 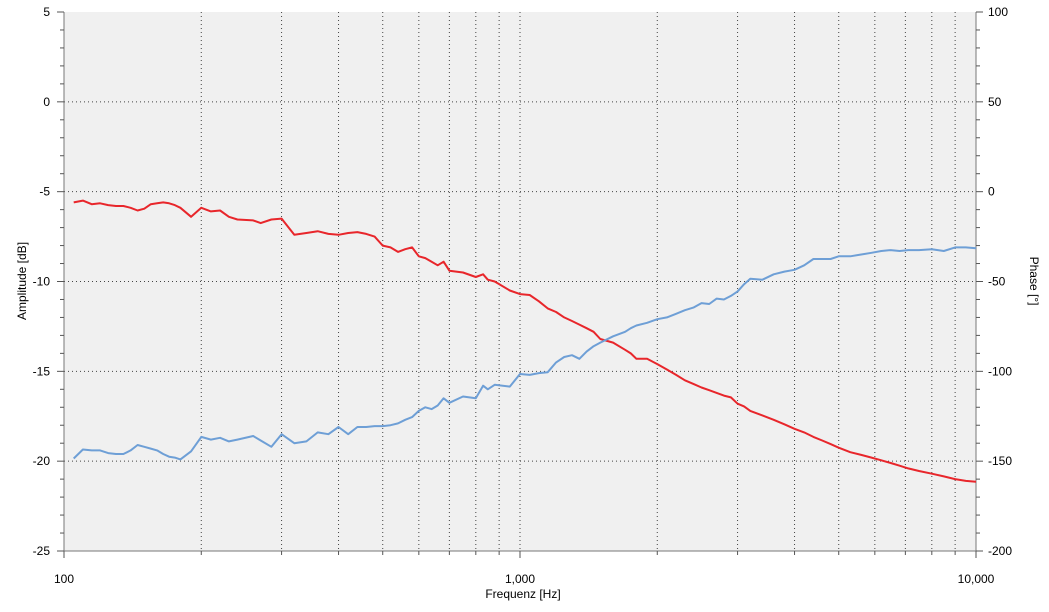 I want to click on y2-tick-label: -100, so click(x=1000, y=371).